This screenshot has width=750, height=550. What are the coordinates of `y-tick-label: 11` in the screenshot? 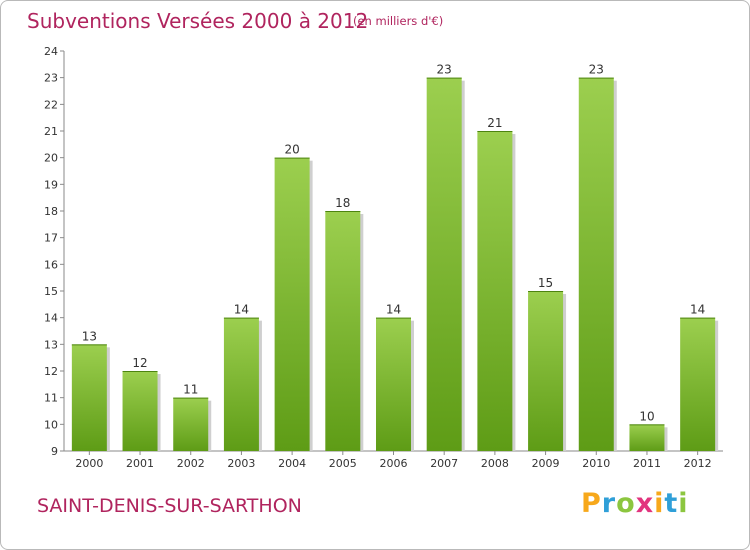 It's located at (51, 398).